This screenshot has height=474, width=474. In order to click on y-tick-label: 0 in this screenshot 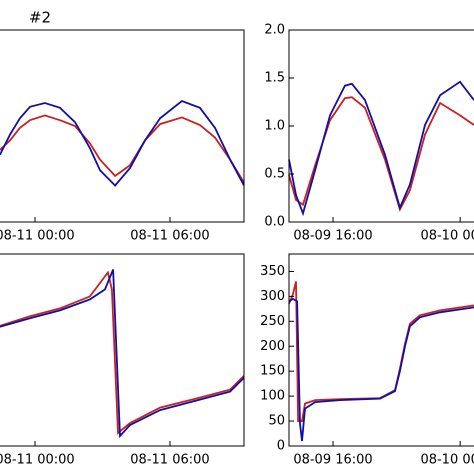, I will do `click(281, 446)`.